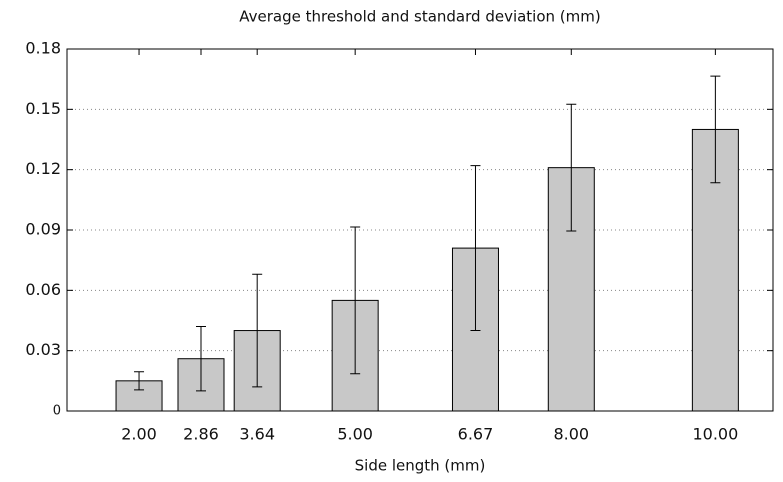  I want to click on x-tick-label: 5.00, so click(355, 434).